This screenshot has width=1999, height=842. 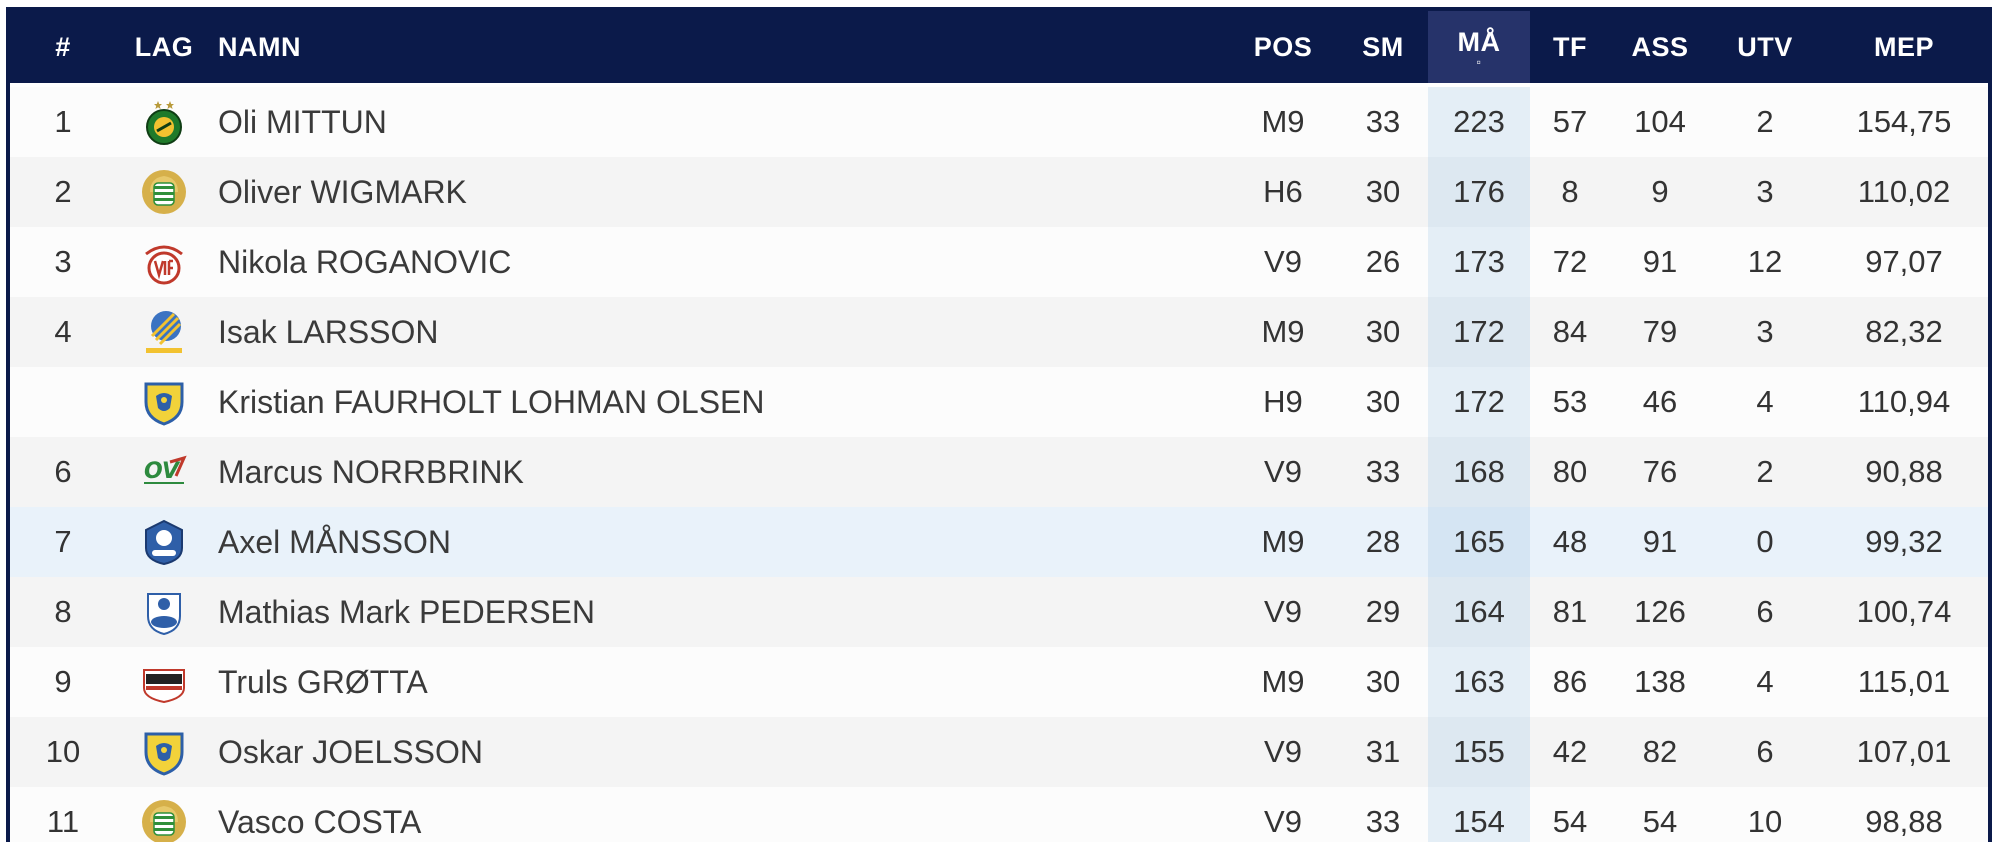 I want to click on cell-utv: 0, so click(x=1765, y=541).